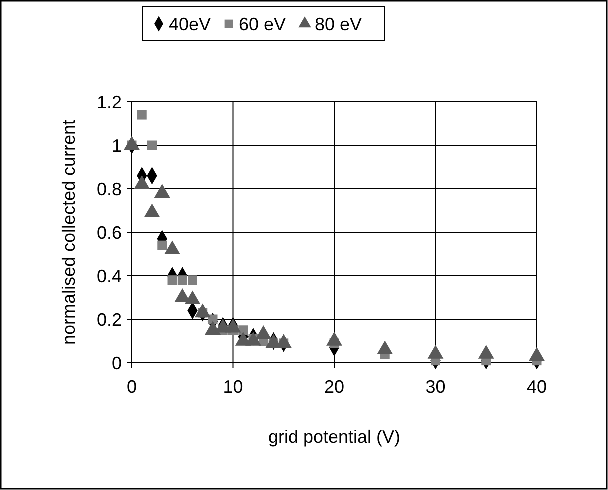  Describe the element at coordinates (117, 363) in the screenshot. I see `y-tick-label: 0` at that location.